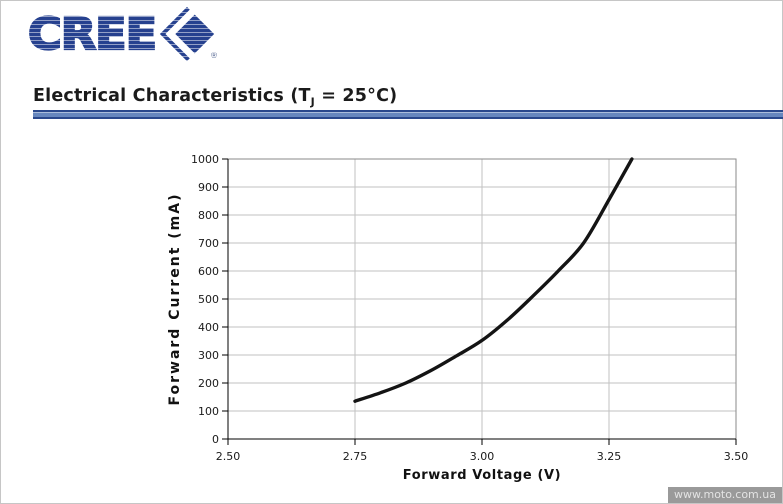 Image resolution: width=783 pixels, height=504 pixels. I want to click on y-tick-label: 1000, so click(205, 159).